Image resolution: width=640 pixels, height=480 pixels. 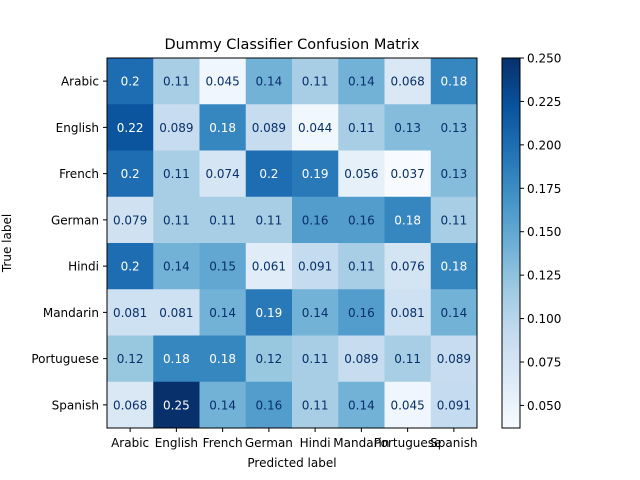 What do you see at coordinates (80, 82) in the screenshot?
I see `y-tick-label: Arabic` at bounding box center [80, 82].